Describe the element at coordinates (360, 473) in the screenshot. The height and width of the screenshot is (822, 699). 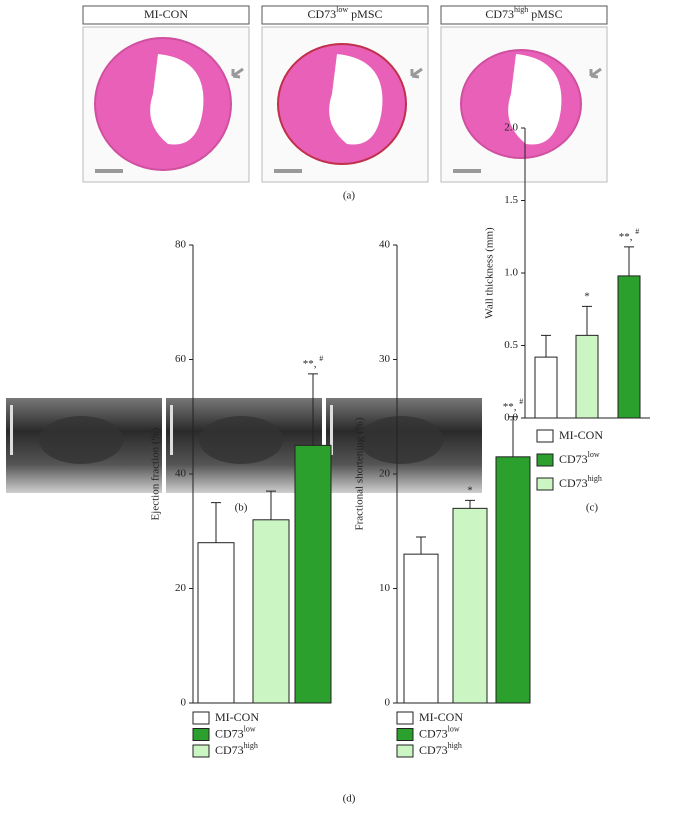
I see `y-axis-label: Fractional shortening (%)` at that location.